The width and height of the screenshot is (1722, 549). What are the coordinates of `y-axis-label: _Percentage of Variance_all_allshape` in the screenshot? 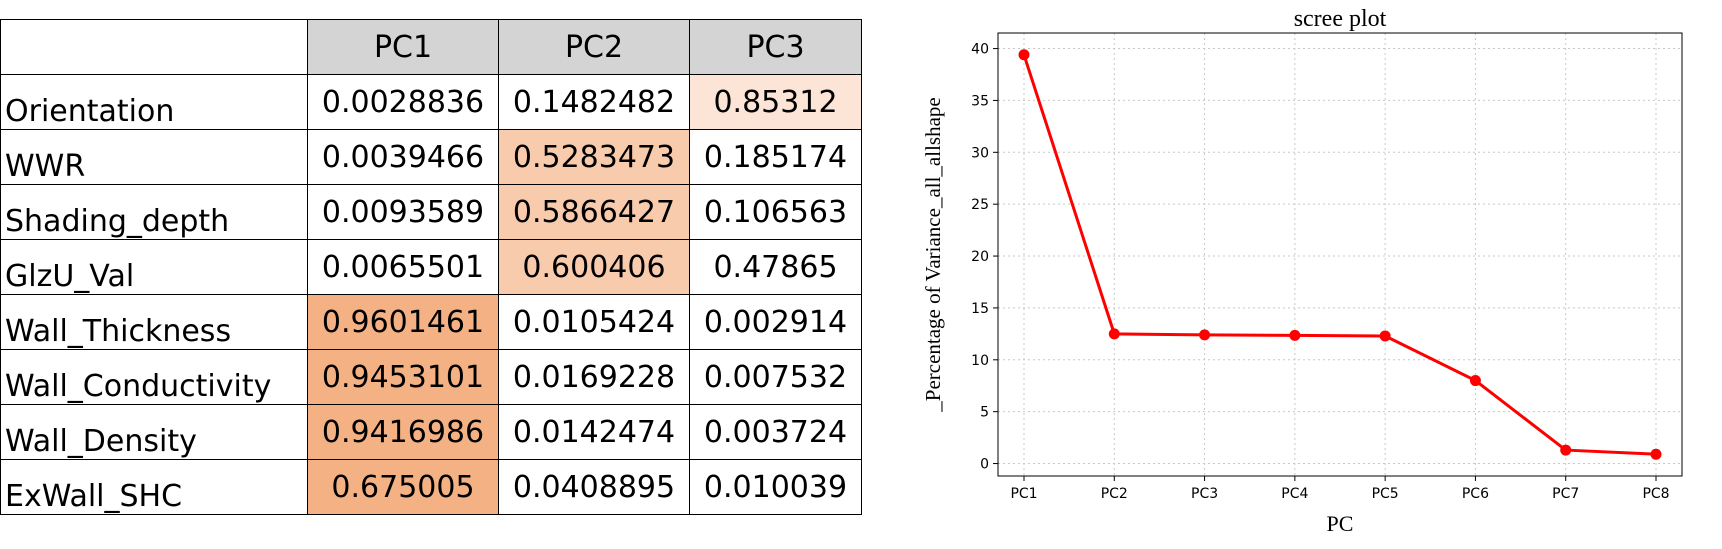 It's located at (933, 254).